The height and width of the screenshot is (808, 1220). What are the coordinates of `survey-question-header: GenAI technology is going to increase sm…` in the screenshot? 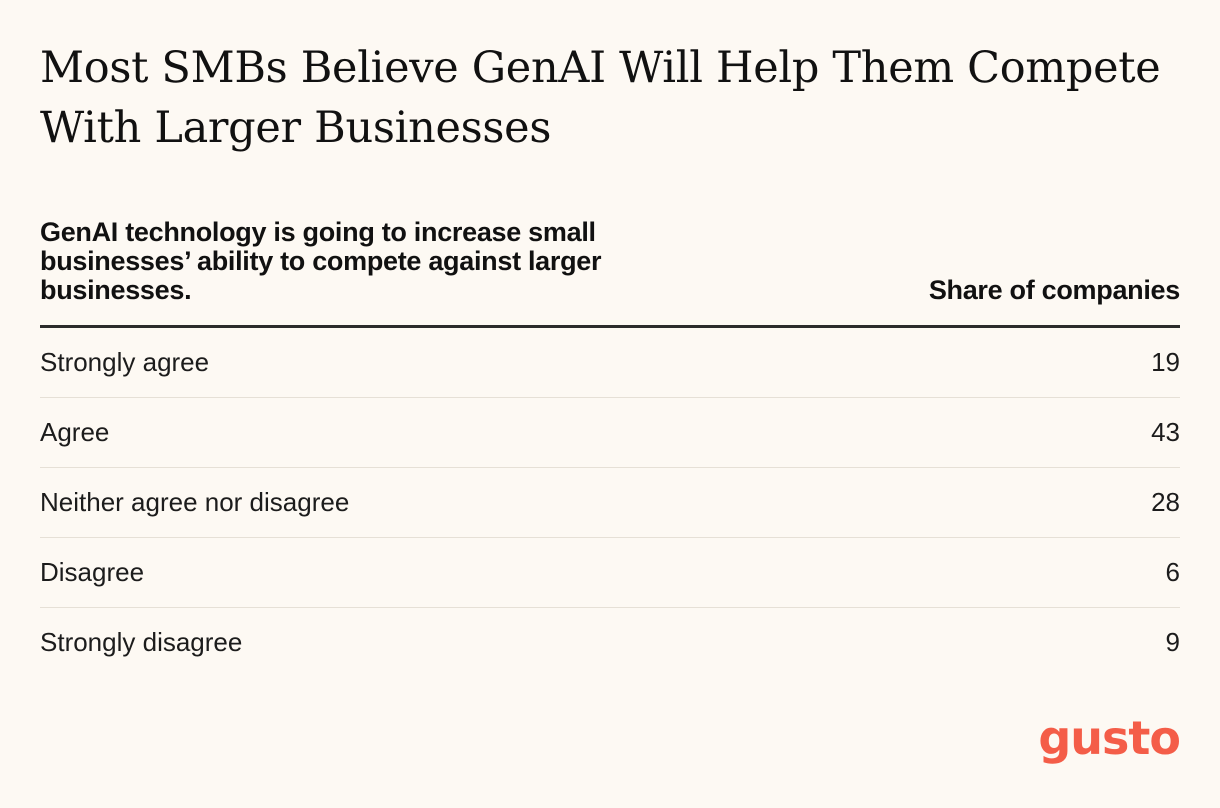 It's located at (321, 261).